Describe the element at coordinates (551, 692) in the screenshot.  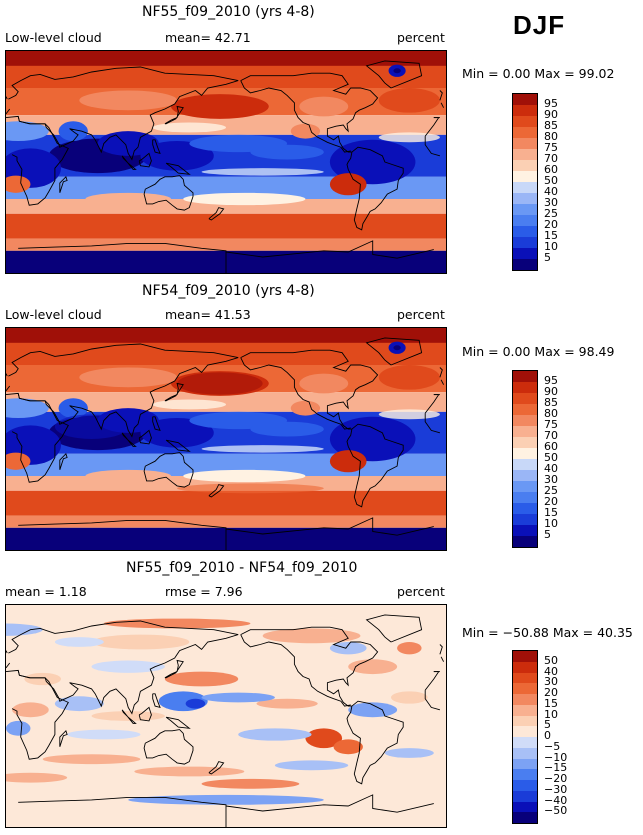
I see `colorbar-tick-label: 20` at that location.